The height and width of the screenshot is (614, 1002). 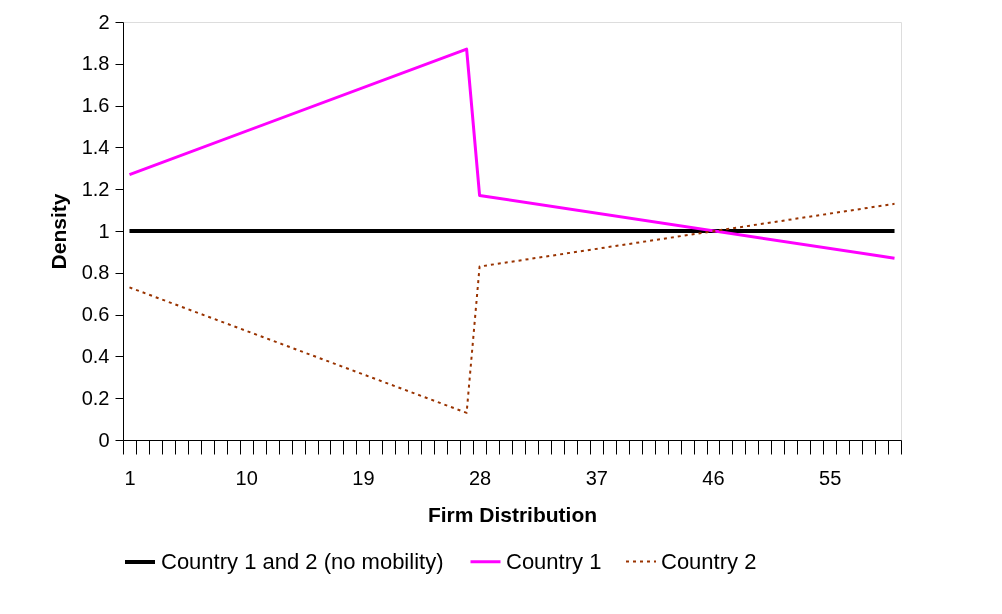 I want to click on x-tick-label: 19, so click(x=363, y=477).